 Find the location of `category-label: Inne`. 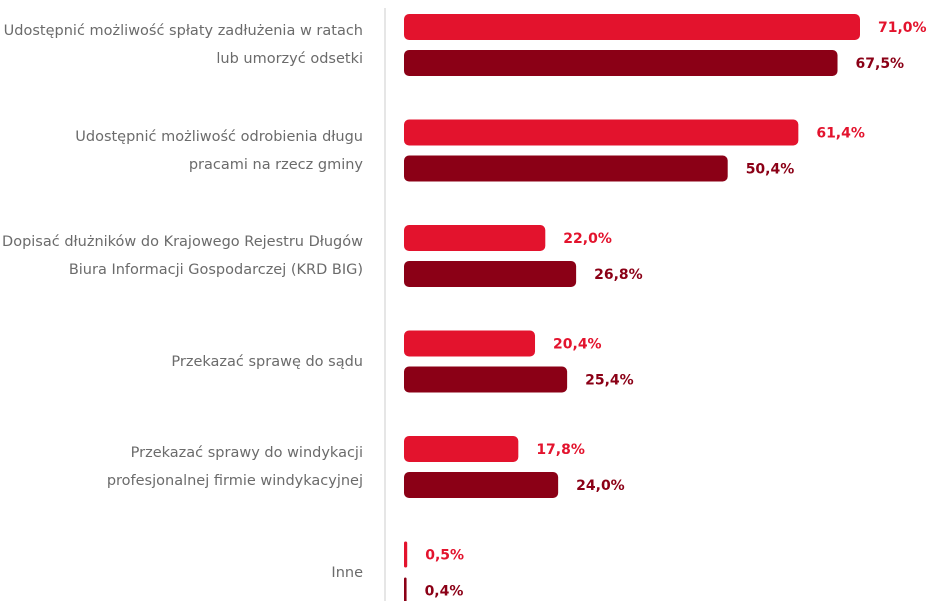

category-label: Inne is located at coordinates (347, 572).